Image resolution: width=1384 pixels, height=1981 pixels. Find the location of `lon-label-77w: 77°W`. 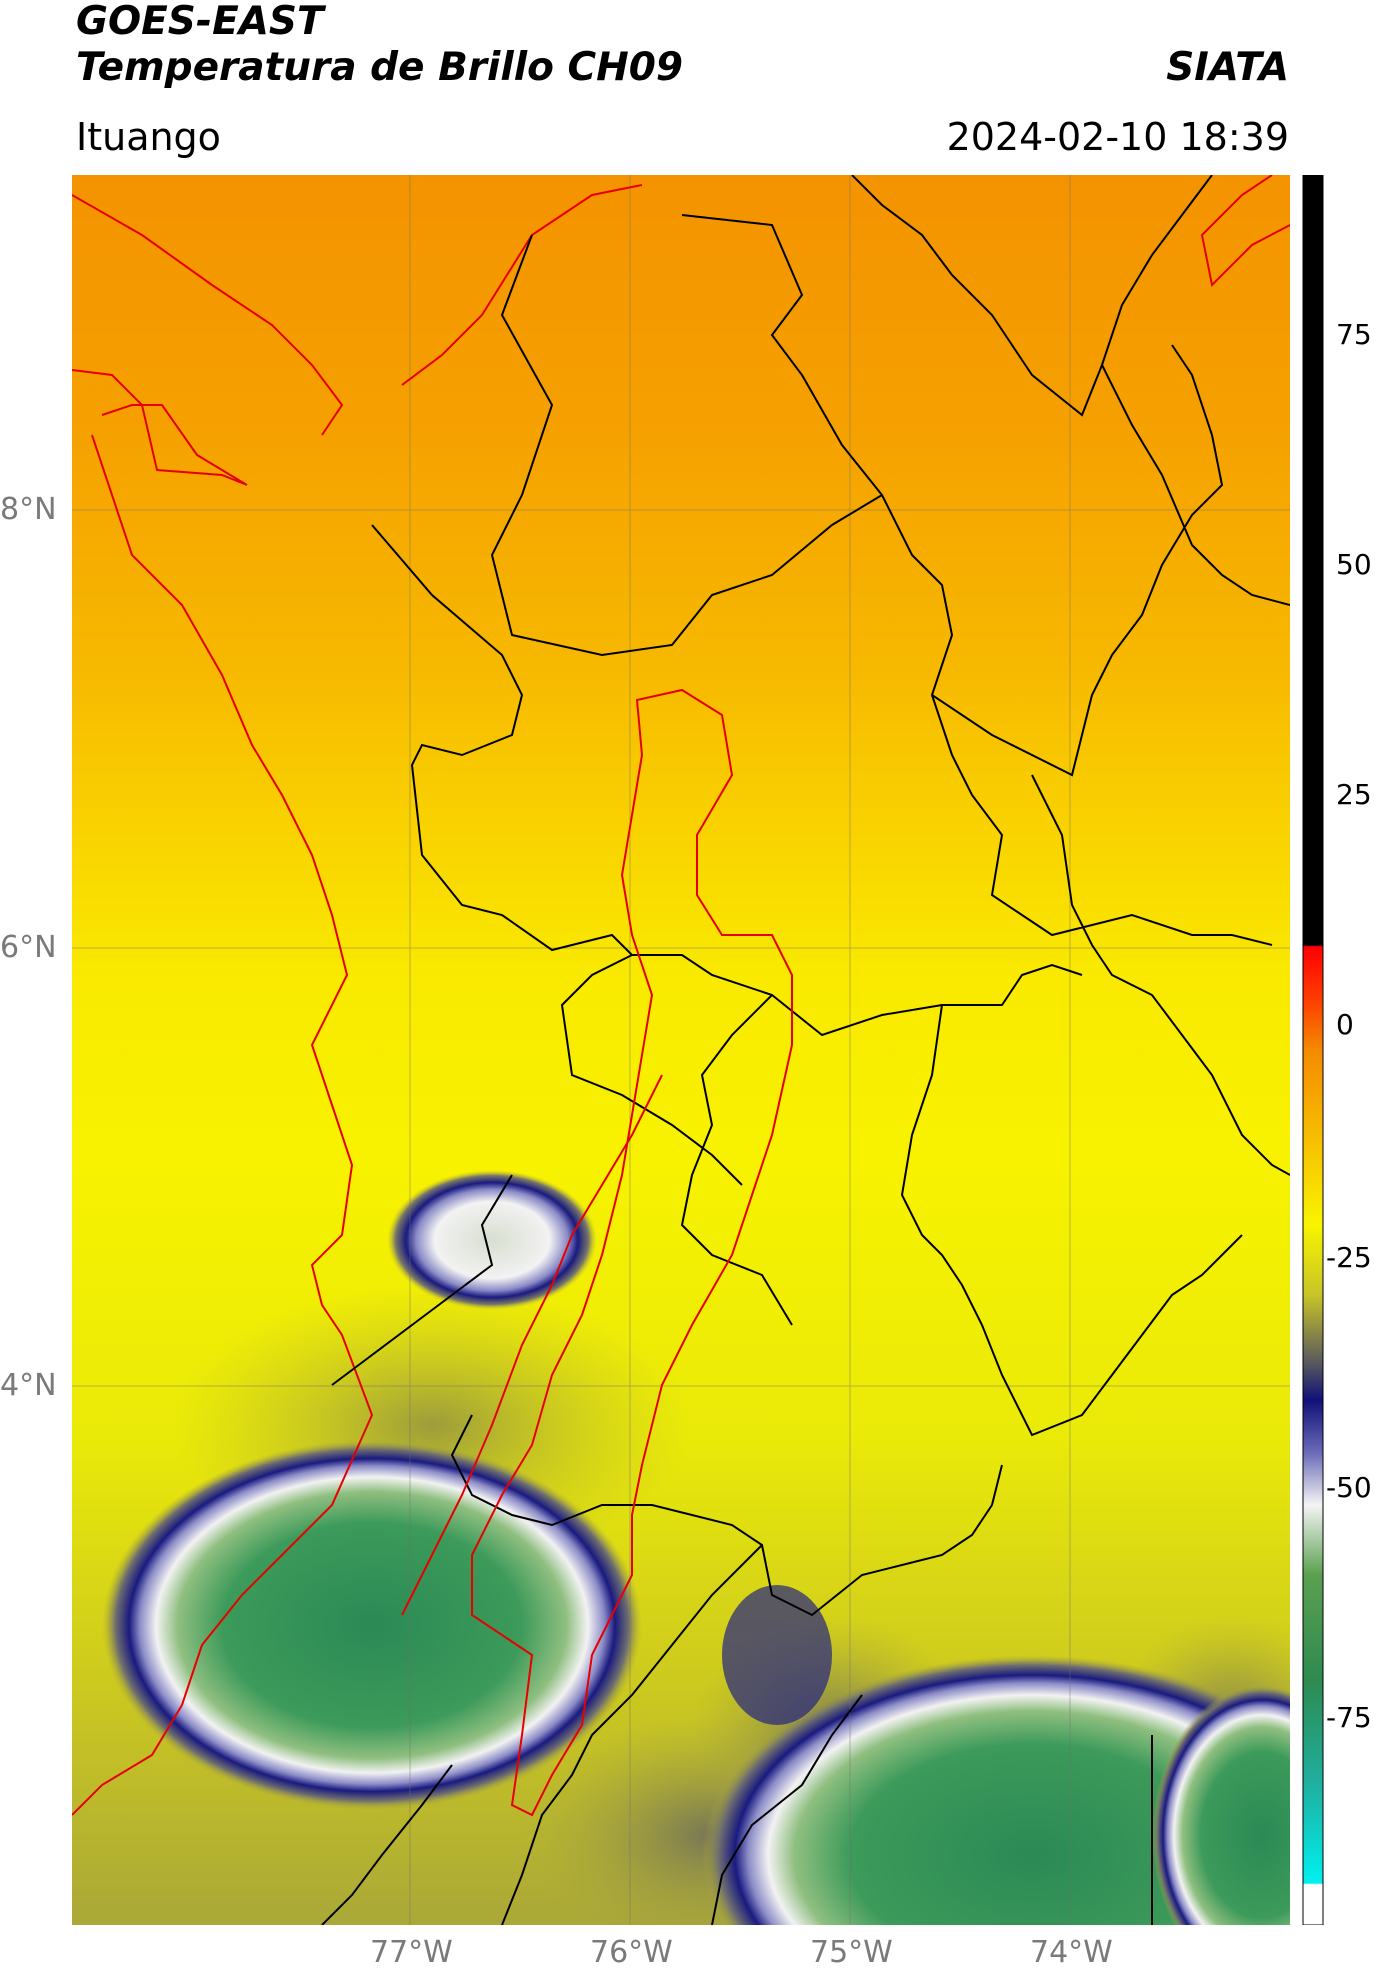

lon-label-77w: 77°W is located at coordinates (411, 1952).